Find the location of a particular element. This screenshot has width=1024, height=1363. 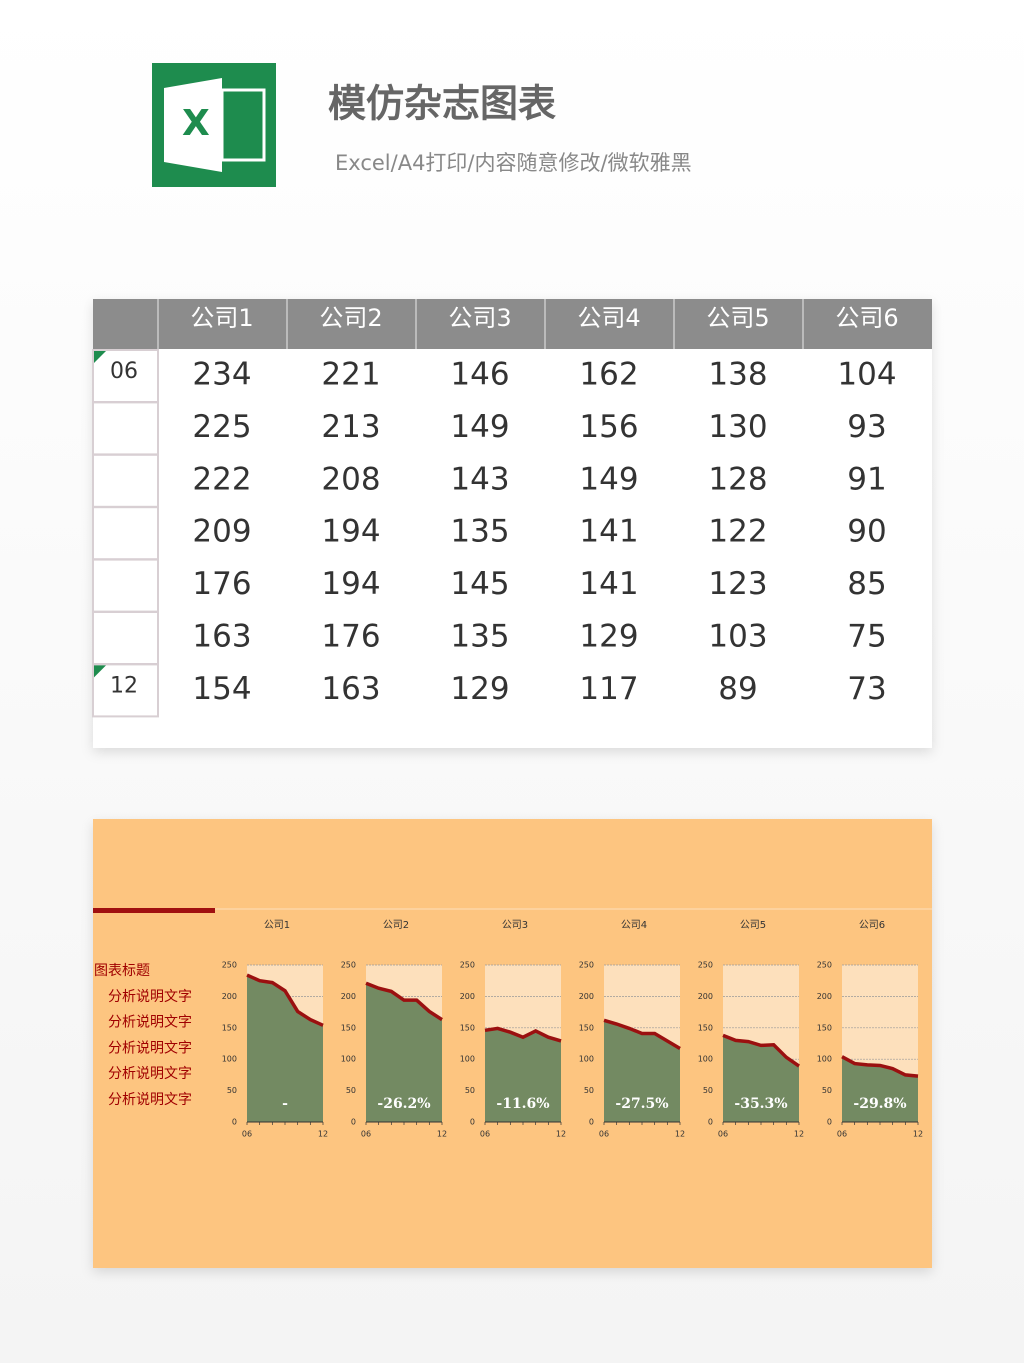

chart-title: 公司5 is located at coordinates (753, 925).